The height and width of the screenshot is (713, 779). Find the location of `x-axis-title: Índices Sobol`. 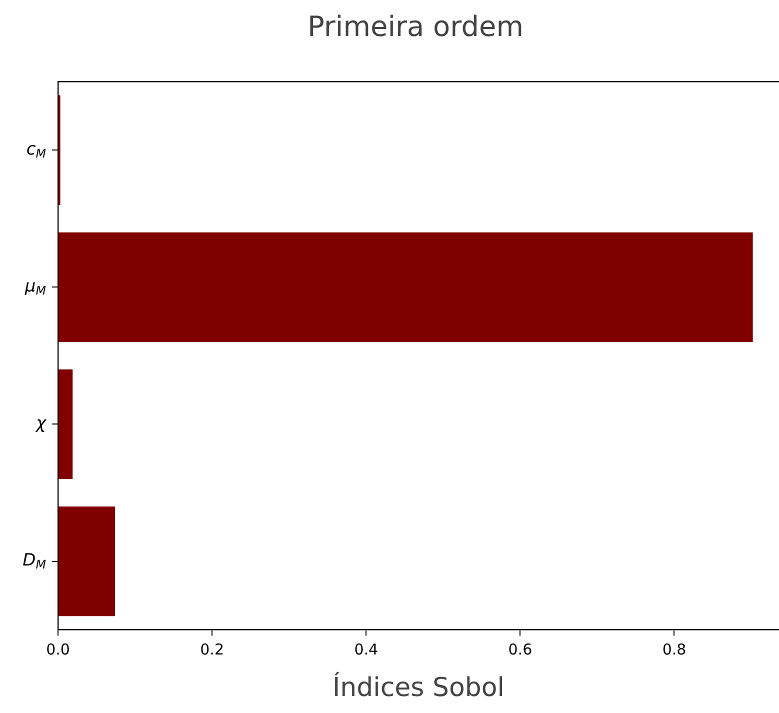

x-axis-title: Índices Sobol is located at coordinates (418, 687).